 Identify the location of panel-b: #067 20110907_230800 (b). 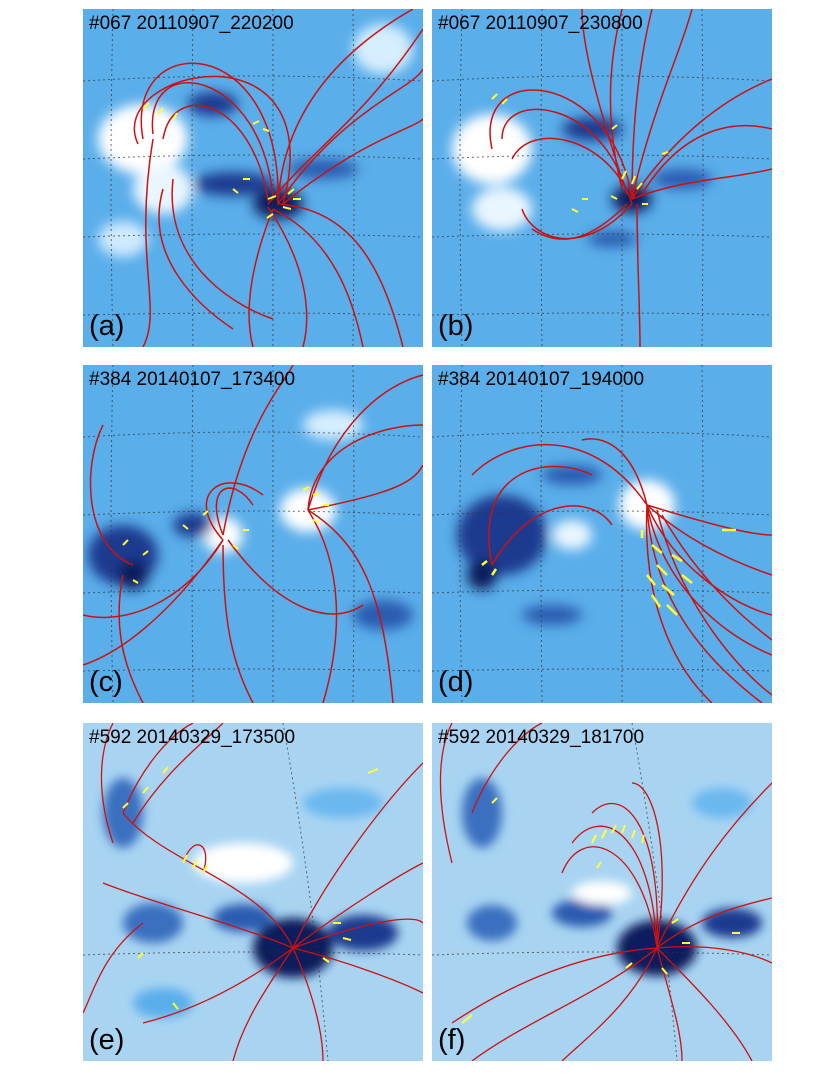
(602, 178).